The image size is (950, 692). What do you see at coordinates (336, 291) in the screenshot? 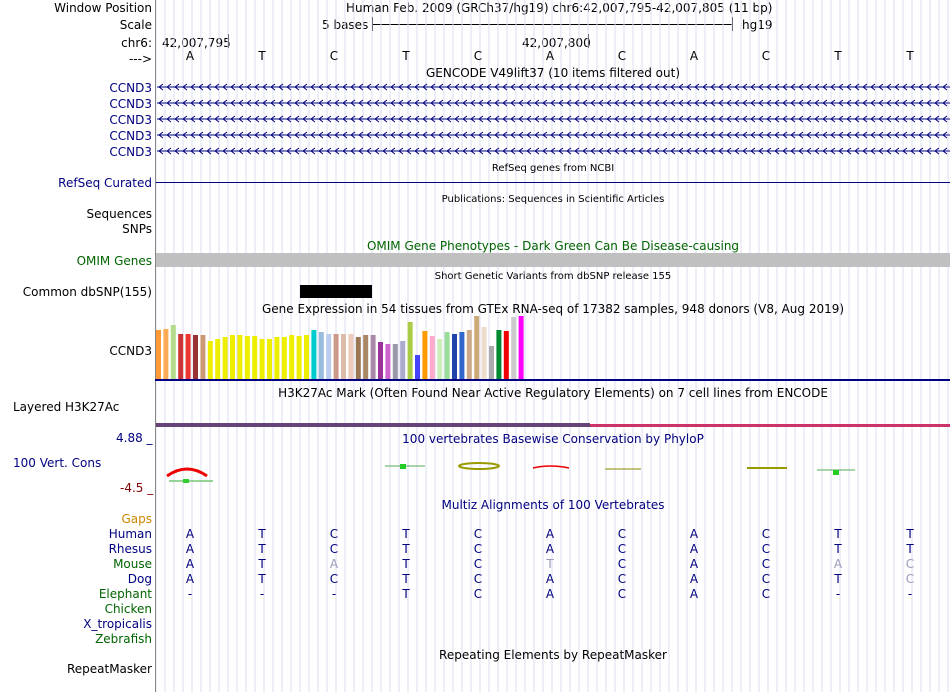
I see `dbsnp-variant` at bounding box center [336, 291].